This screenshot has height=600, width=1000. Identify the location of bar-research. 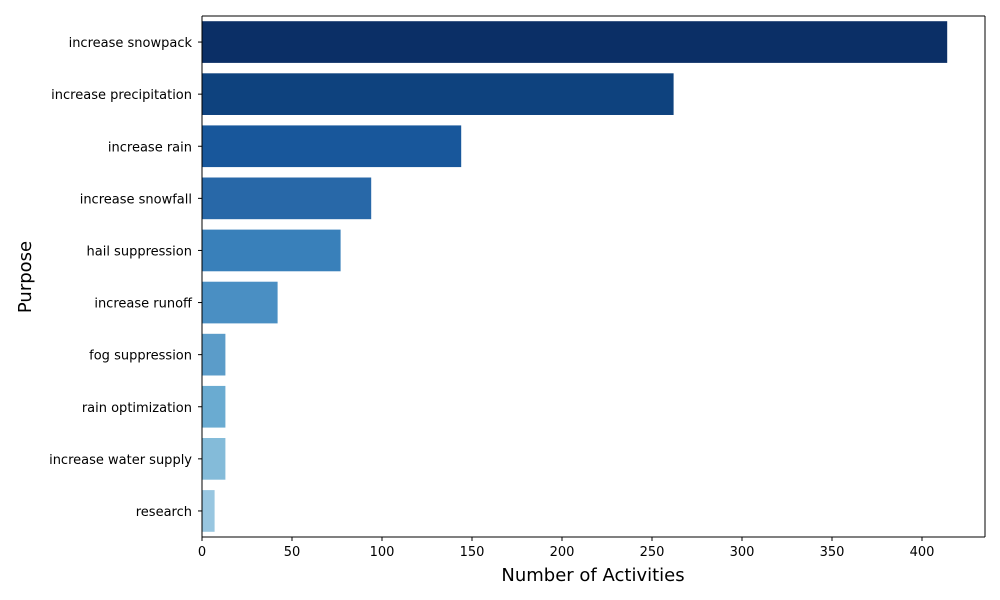
(208, 511).